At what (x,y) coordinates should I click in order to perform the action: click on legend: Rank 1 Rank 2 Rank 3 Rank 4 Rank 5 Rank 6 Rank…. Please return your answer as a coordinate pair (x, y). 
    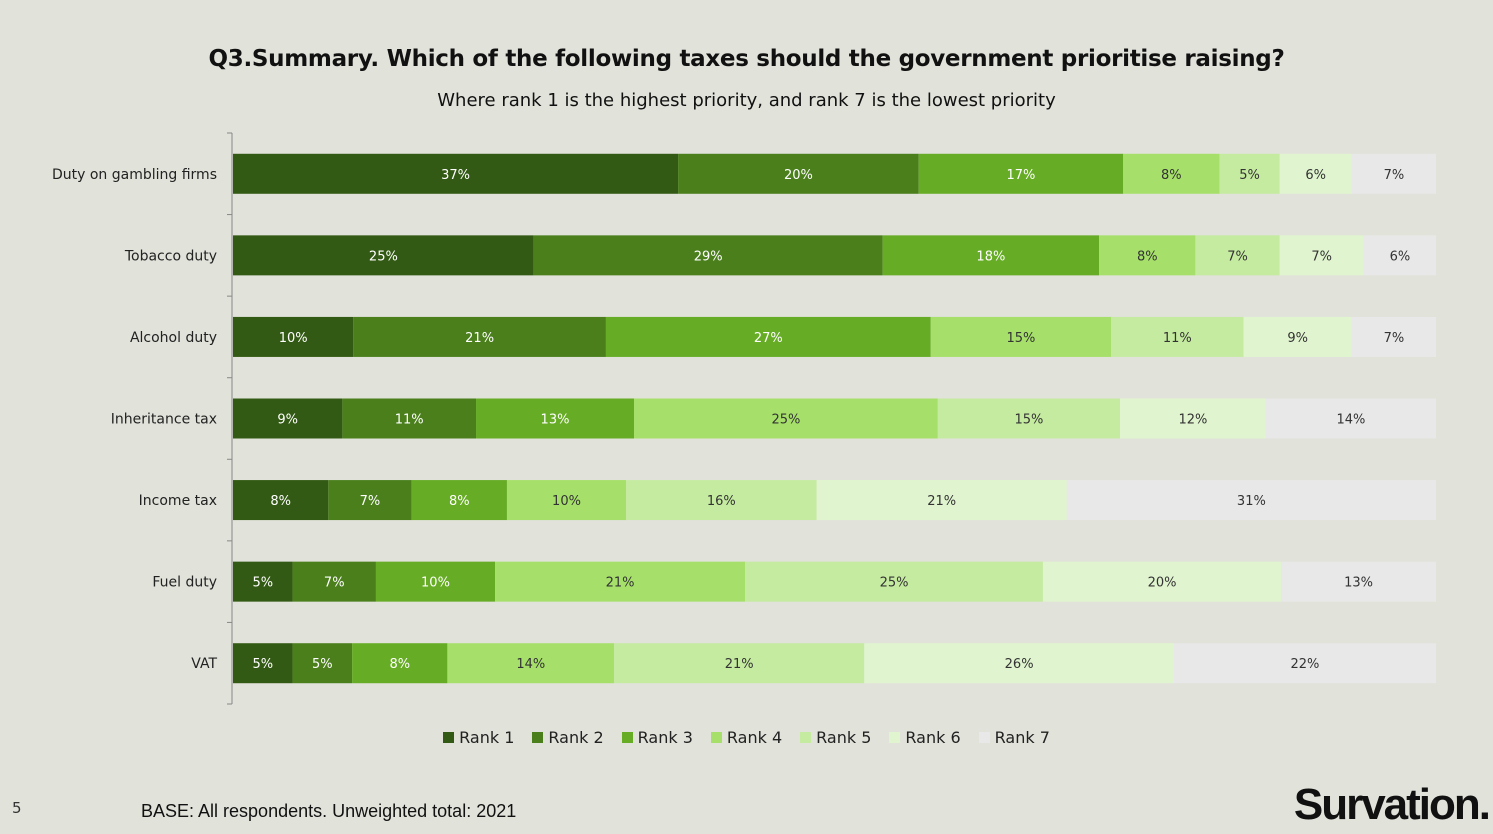
    Looking at the image, I should click on (746, 737).